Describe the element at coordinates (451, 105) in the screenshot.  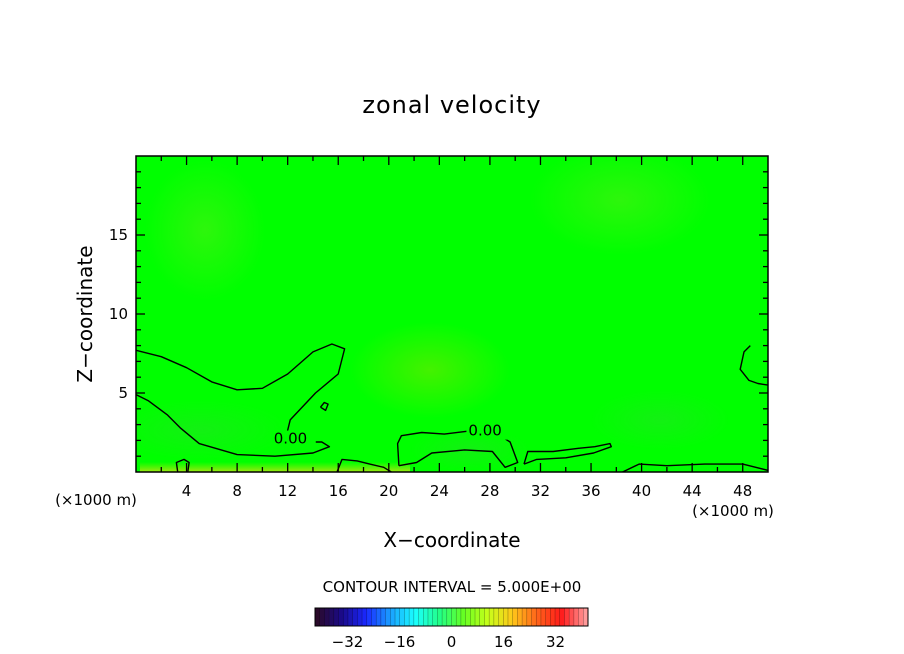
I see `chart-title: zonal velocity` at that location.